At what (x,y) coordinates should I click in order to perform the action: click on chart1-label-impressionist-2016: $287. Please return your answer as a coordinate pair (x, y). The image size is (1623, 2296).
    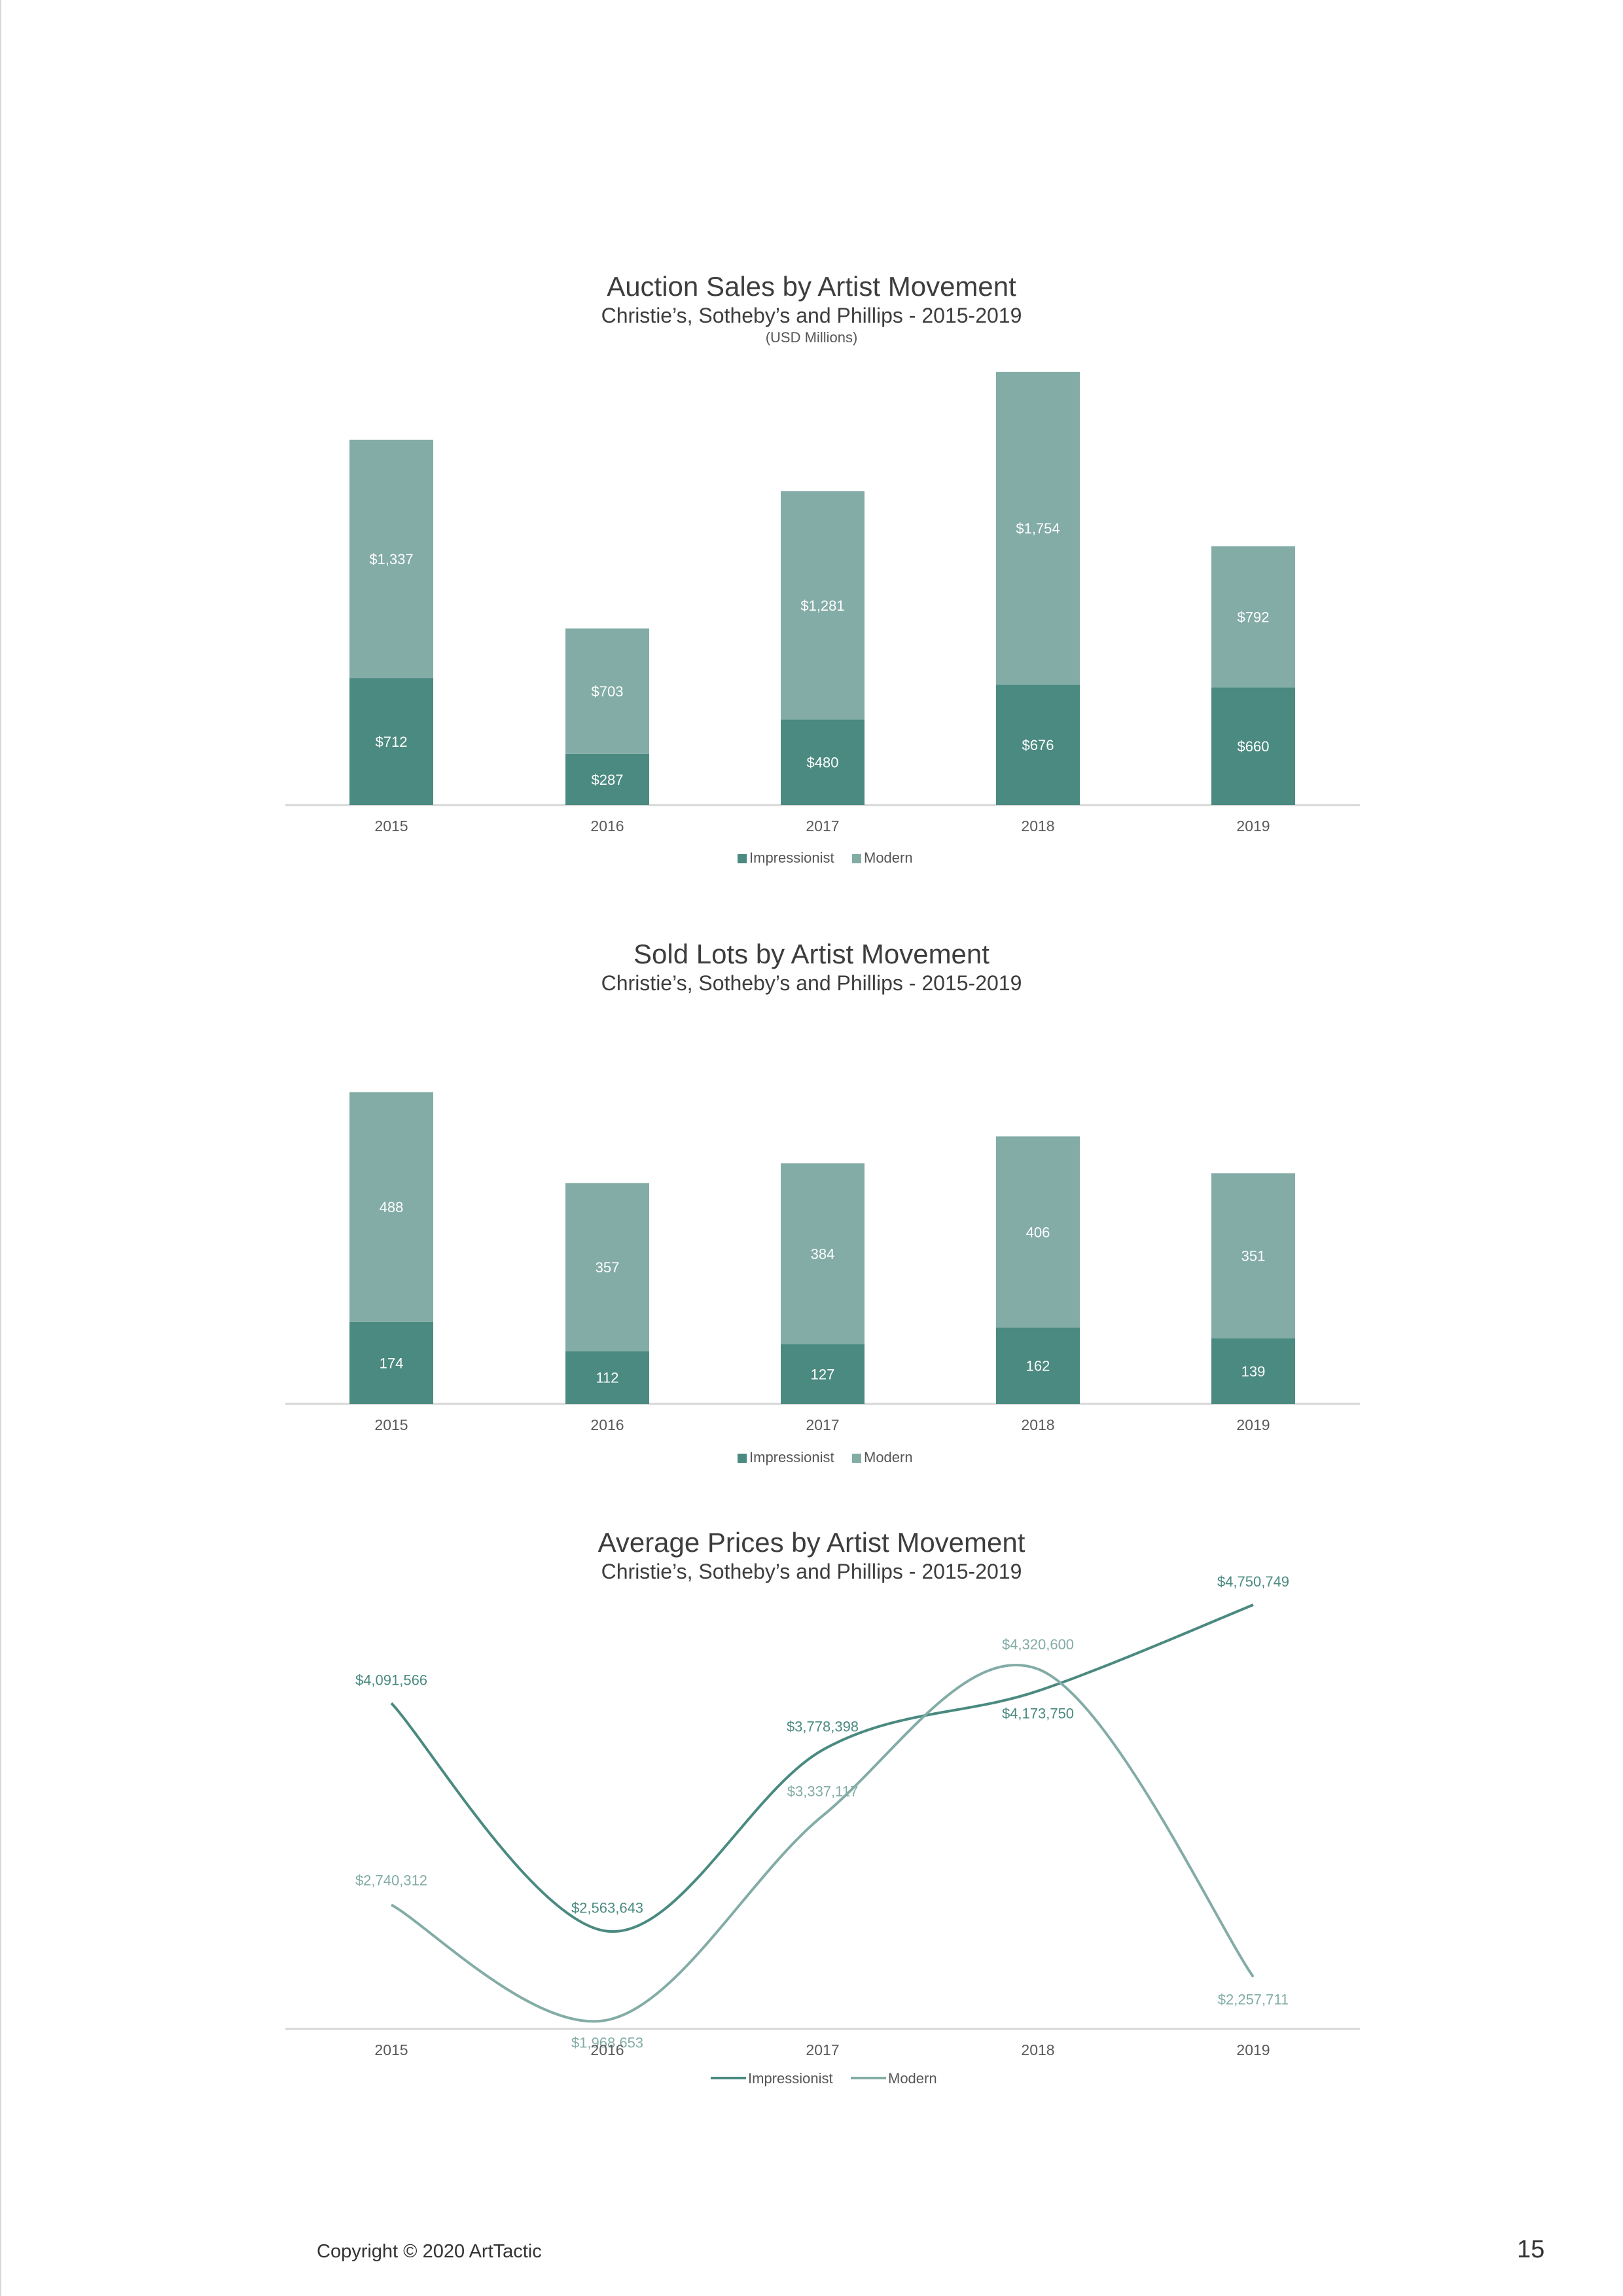
    Looking at the image, I should click on (608, 780).